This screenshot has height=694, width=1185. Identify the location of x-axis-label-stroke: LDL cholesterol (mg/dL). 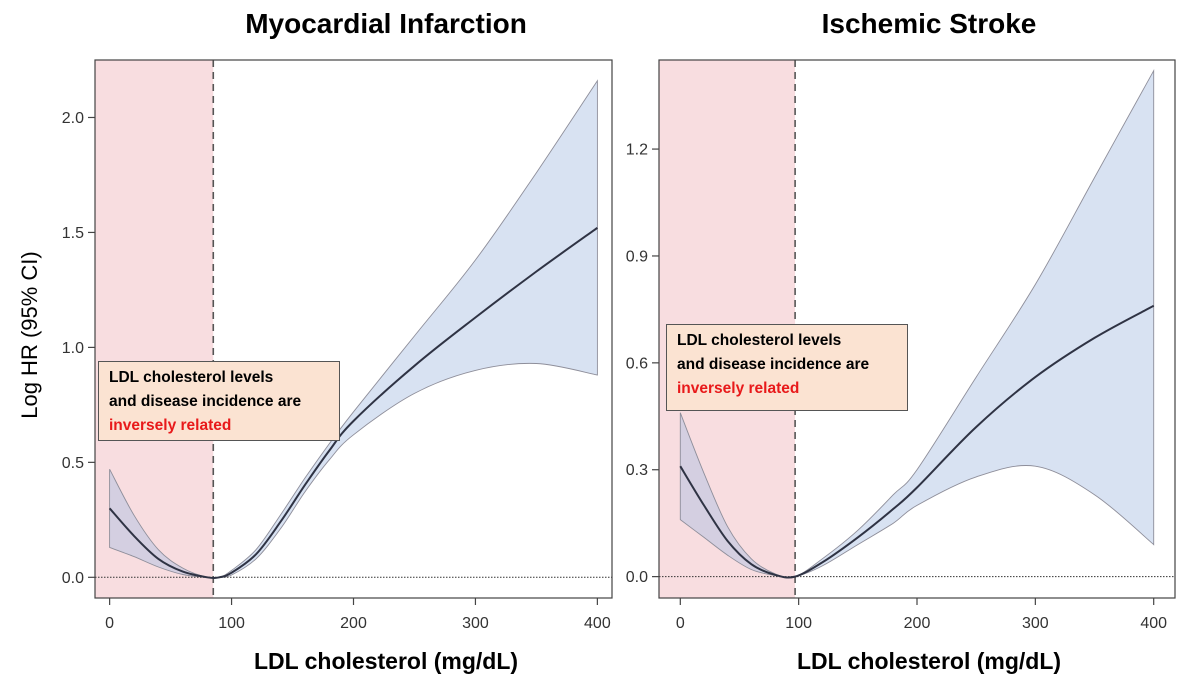
(929, 661).